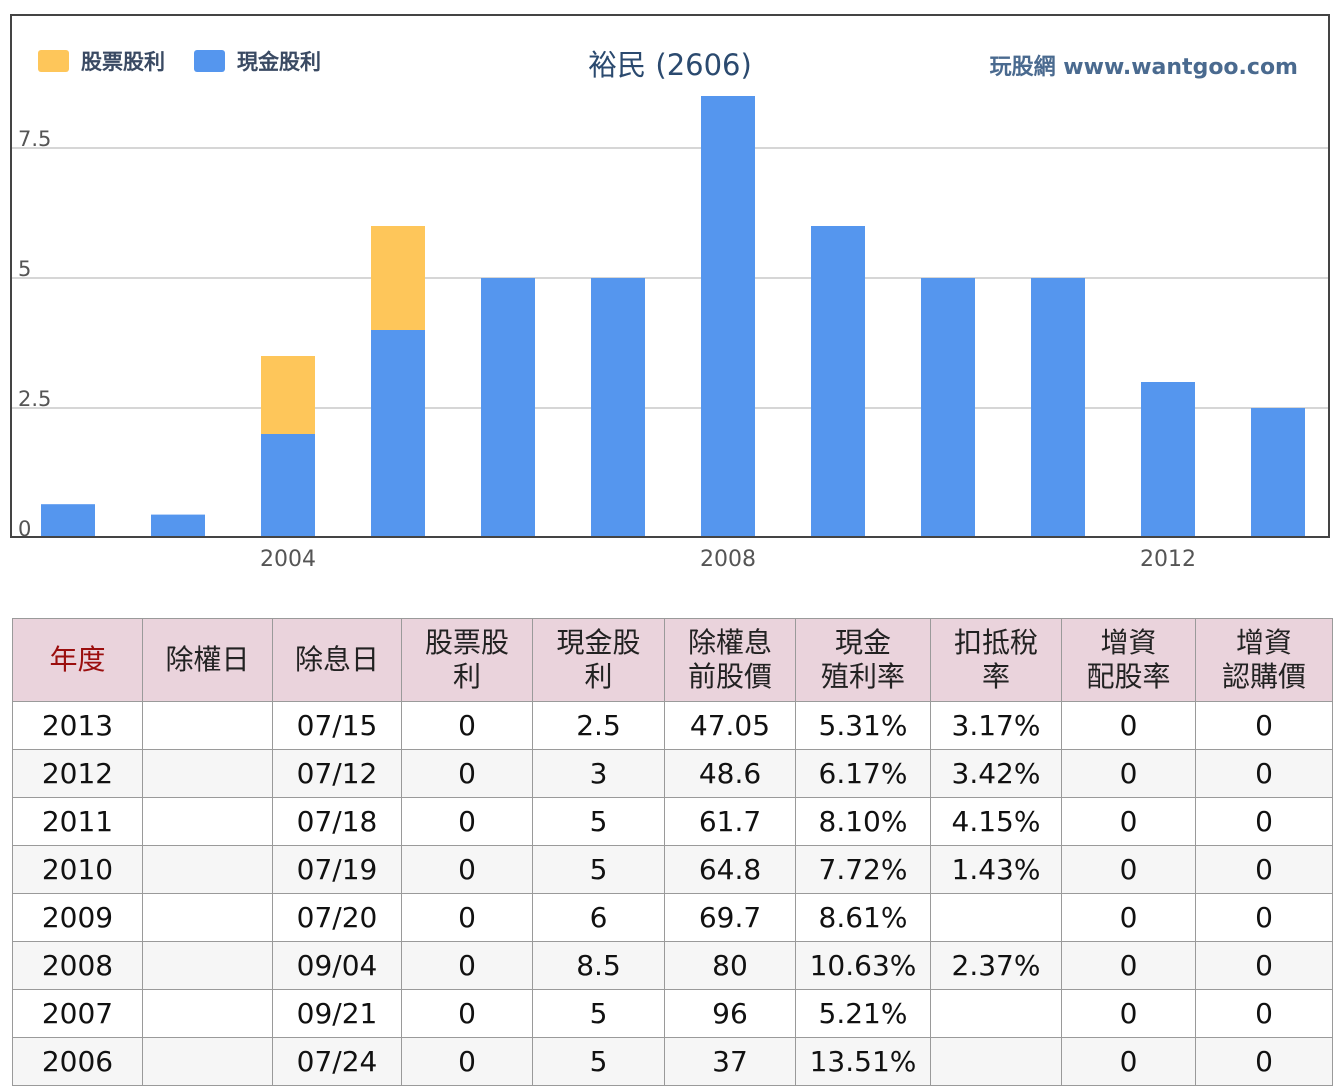 The height and width of the screenshot is (1086, 1344). Describe the element at coordinates (24, 269) in the screenshot. I see `y-tick-label: 5` at that location.